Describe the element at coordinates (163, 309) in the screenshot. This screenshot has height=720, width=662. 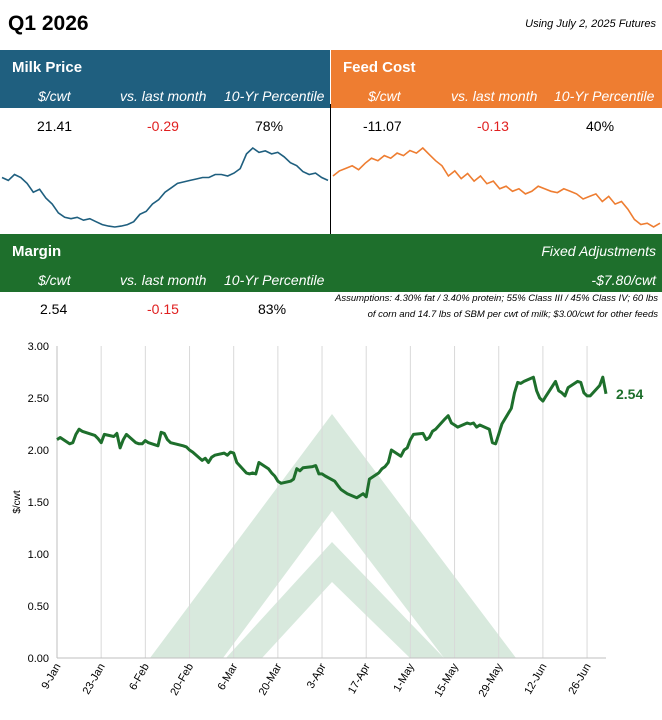
I see `margin-change: -0.15` at that location.